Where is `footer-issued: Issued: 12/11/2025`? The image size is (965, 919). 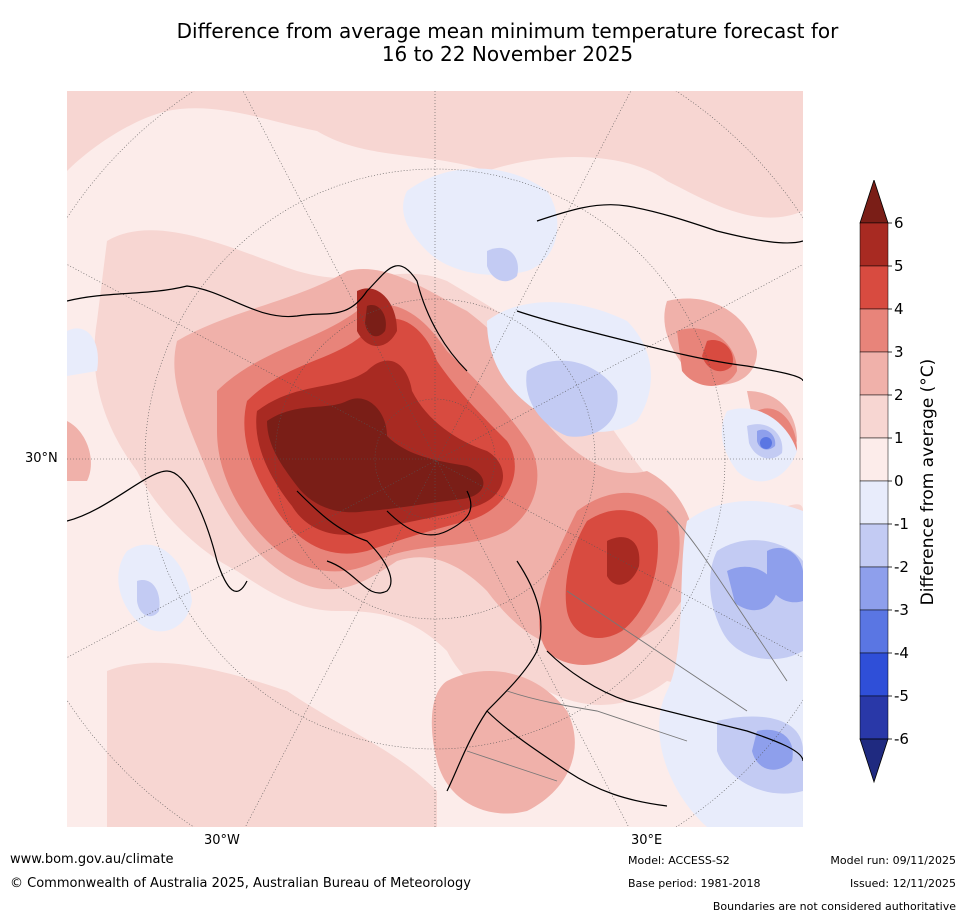 footer-issued: Issued: 12/11/2025 is located at coordinates (902, 883).